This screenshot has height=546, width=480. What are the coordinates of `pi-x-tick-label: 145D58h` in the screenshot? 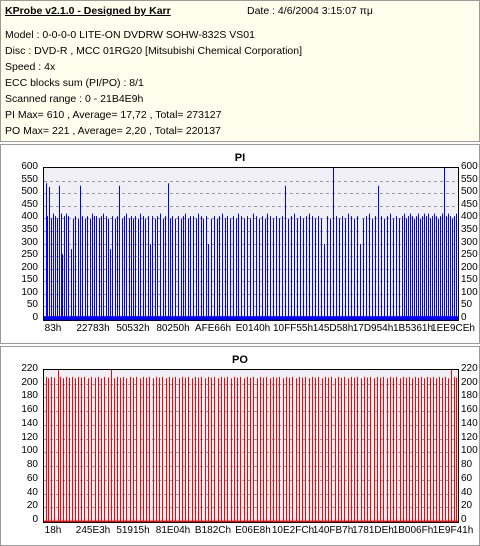 It's located at (333, 328).